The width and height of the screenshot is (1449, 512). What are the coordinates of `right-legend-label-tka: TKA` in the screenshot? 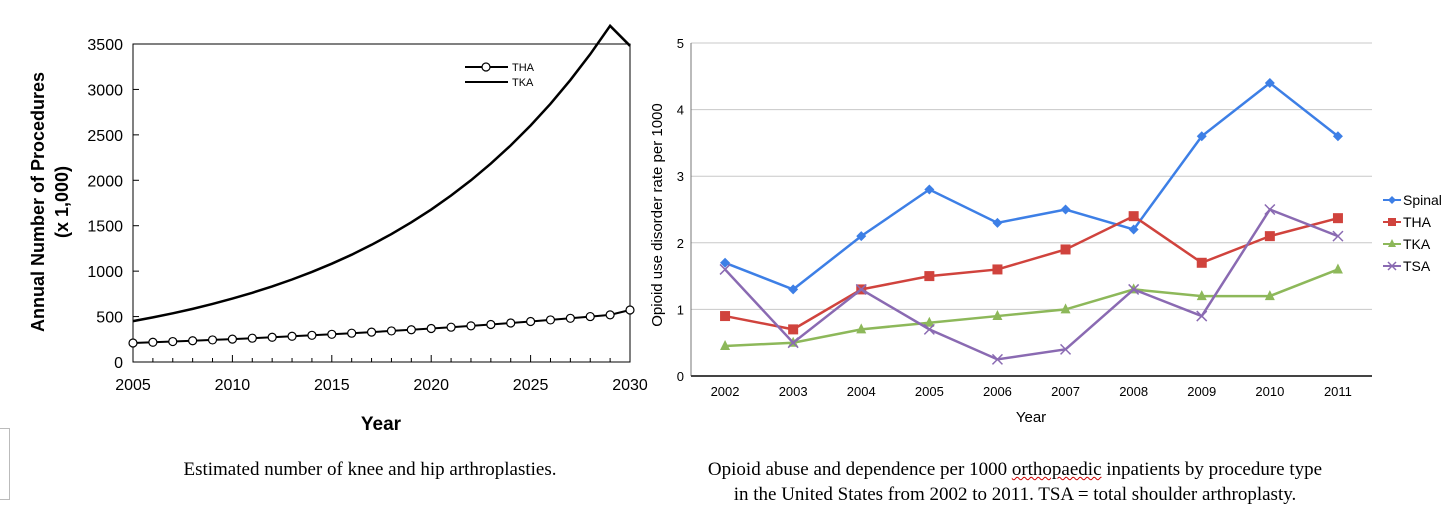 It's located at (1417, 244).